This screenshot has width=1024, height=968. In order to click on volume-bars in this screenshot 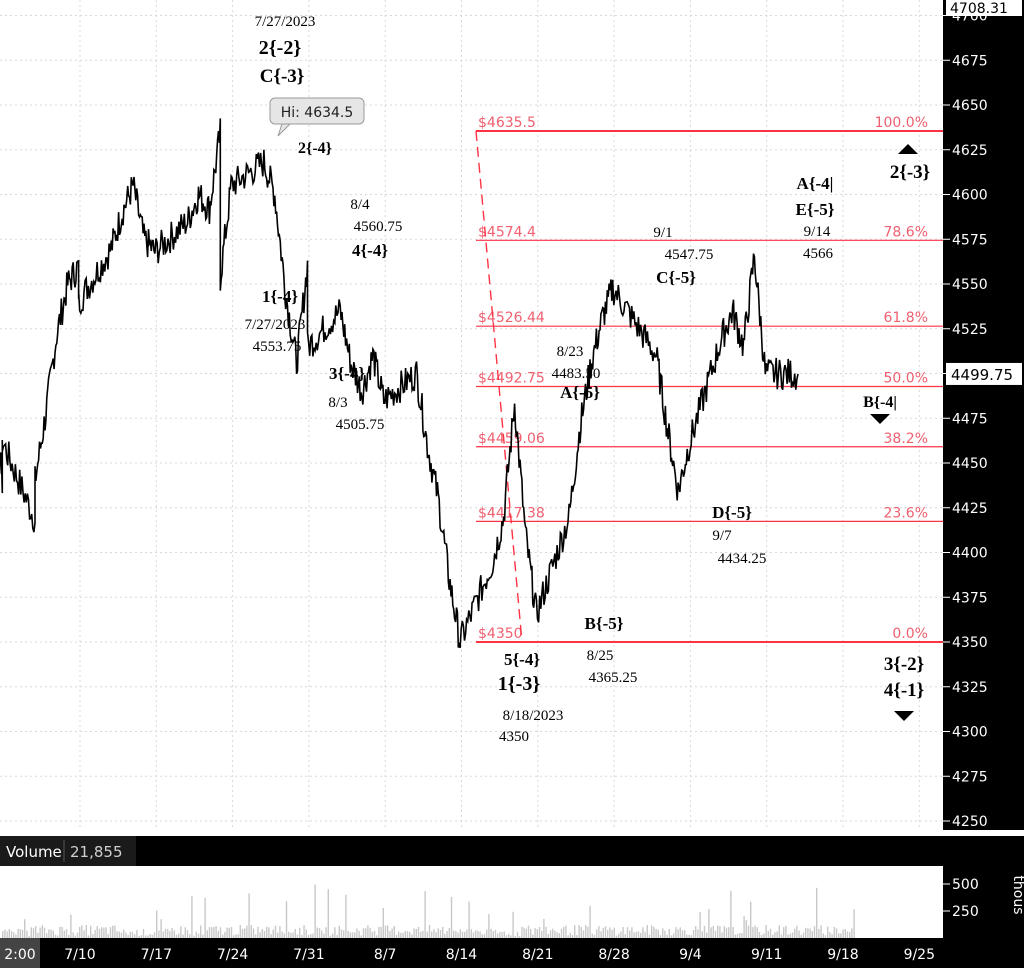, I will do `click(428, 911)`.